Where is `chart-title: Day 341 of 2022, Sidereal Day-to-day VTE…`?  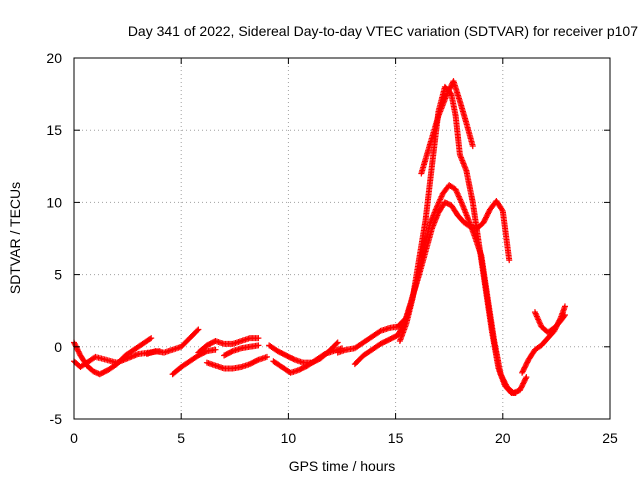
chart-title: Day 341 of 2022, Sidereal Day-to-day VTE… is located at coordinates (383, 31).